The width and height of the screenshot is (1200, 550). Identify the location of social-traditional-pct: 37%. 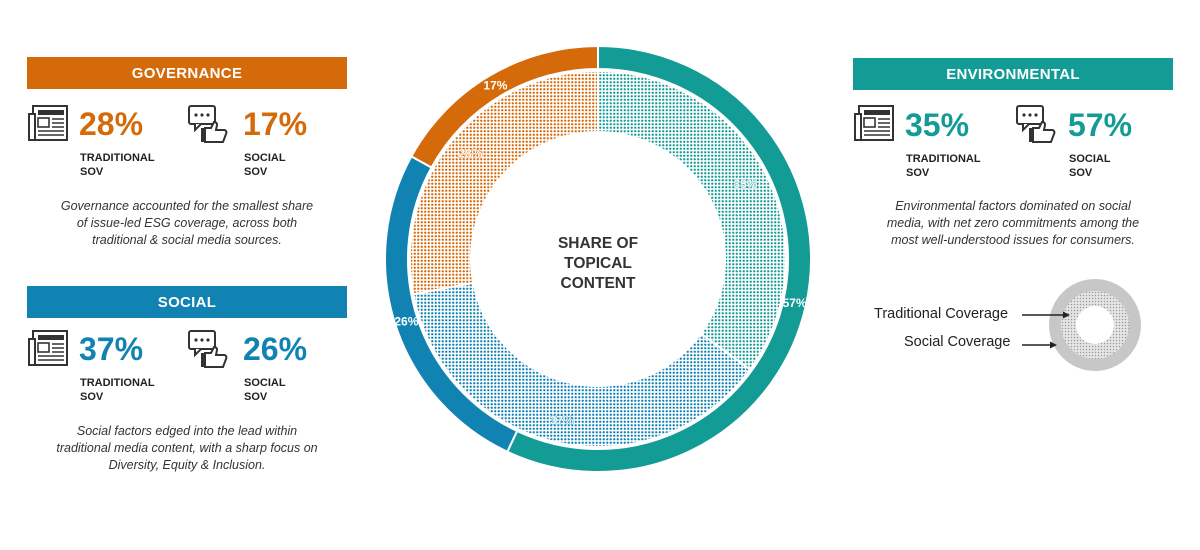
(111, 349).